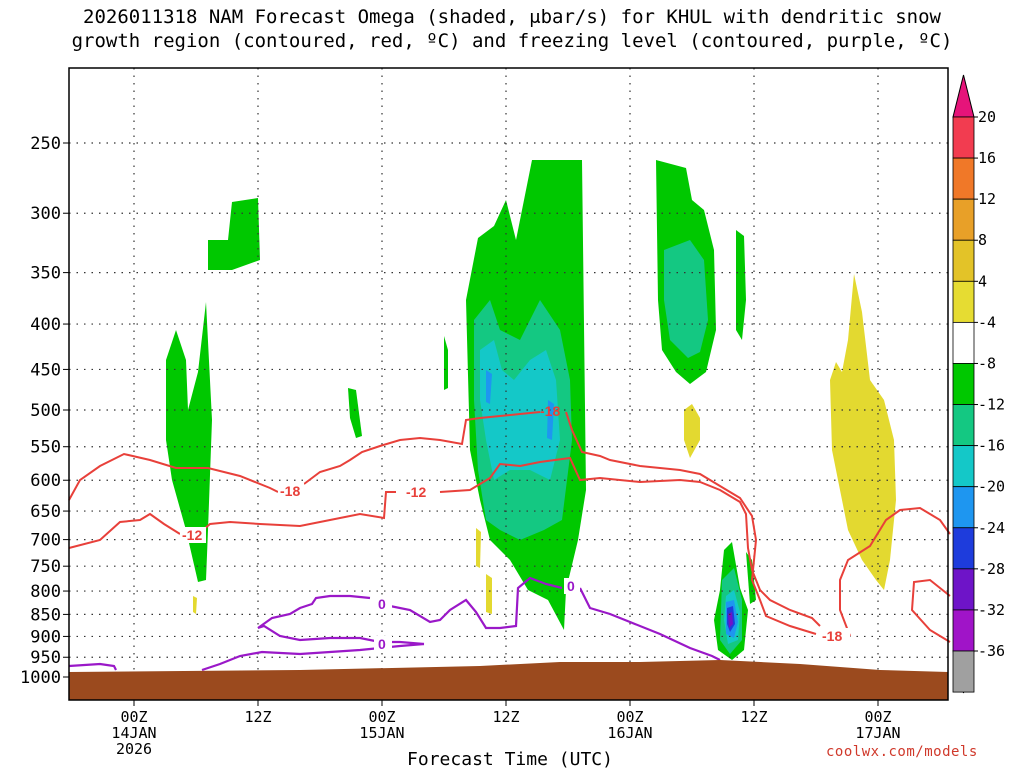 This screenshot has width=1024, height=768. I want to click on credit-text: coolwx.com/models, so click(902, 752).